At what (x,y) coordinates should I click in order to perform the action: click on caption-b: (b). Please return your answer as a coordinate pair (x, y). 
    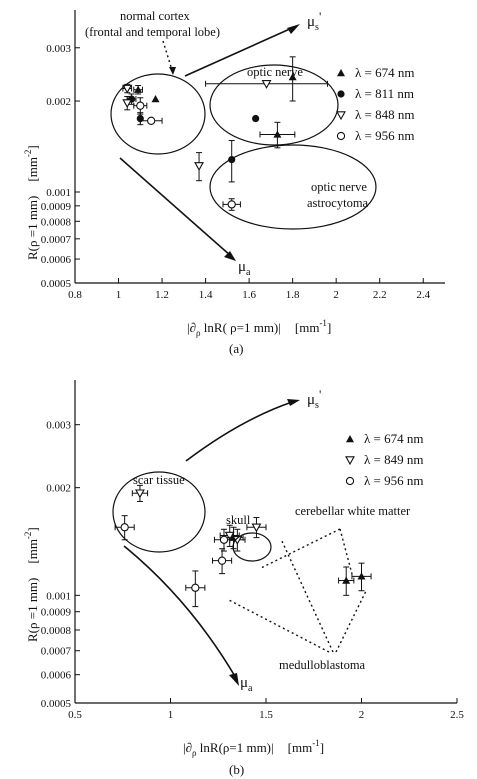
    Looking at the image, I should click on (236, 769).